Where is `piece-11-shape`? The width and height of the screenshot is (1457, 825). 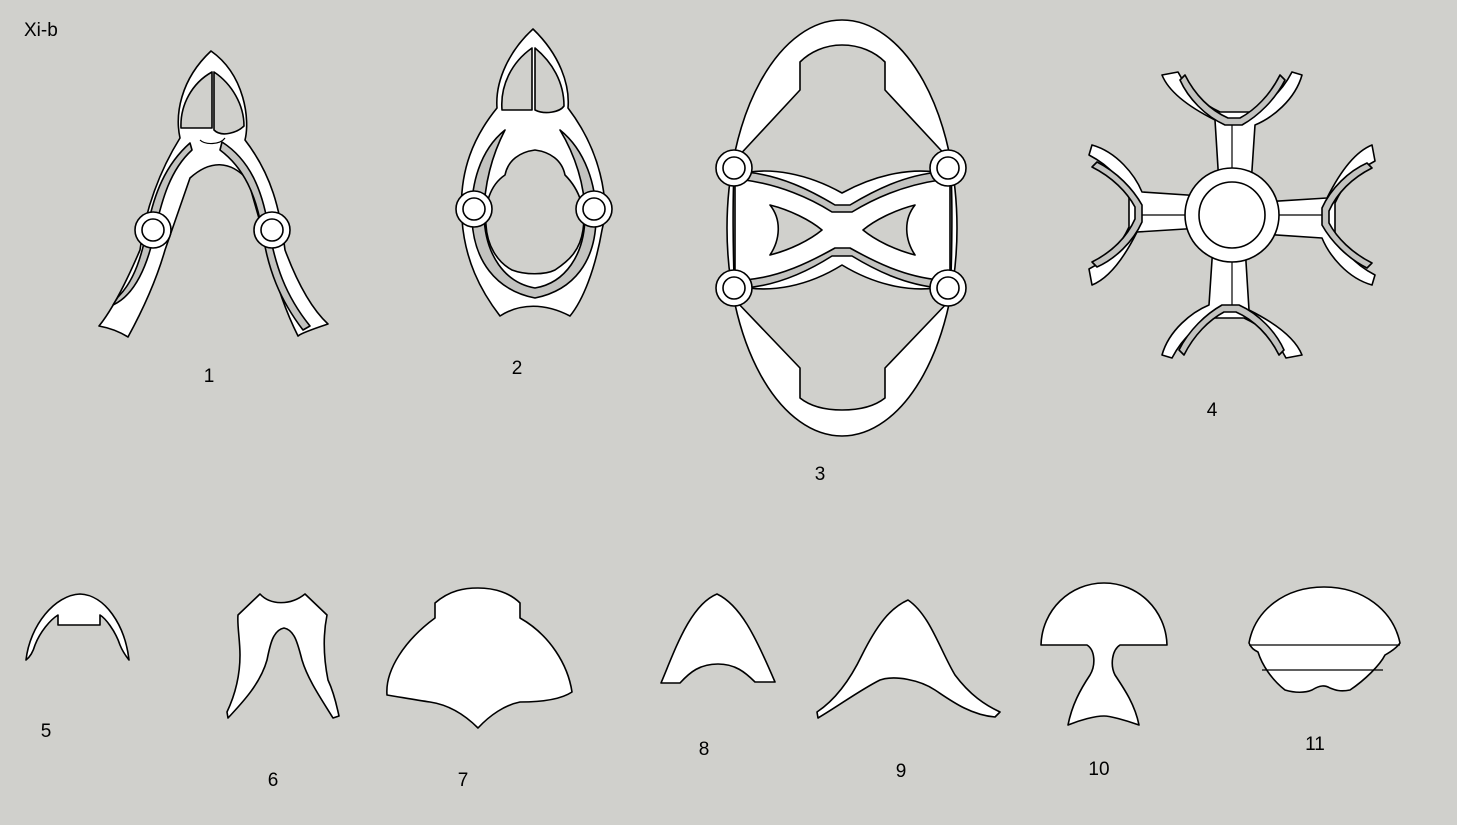 piece-11-shape is located at coordinates (1324, 640).